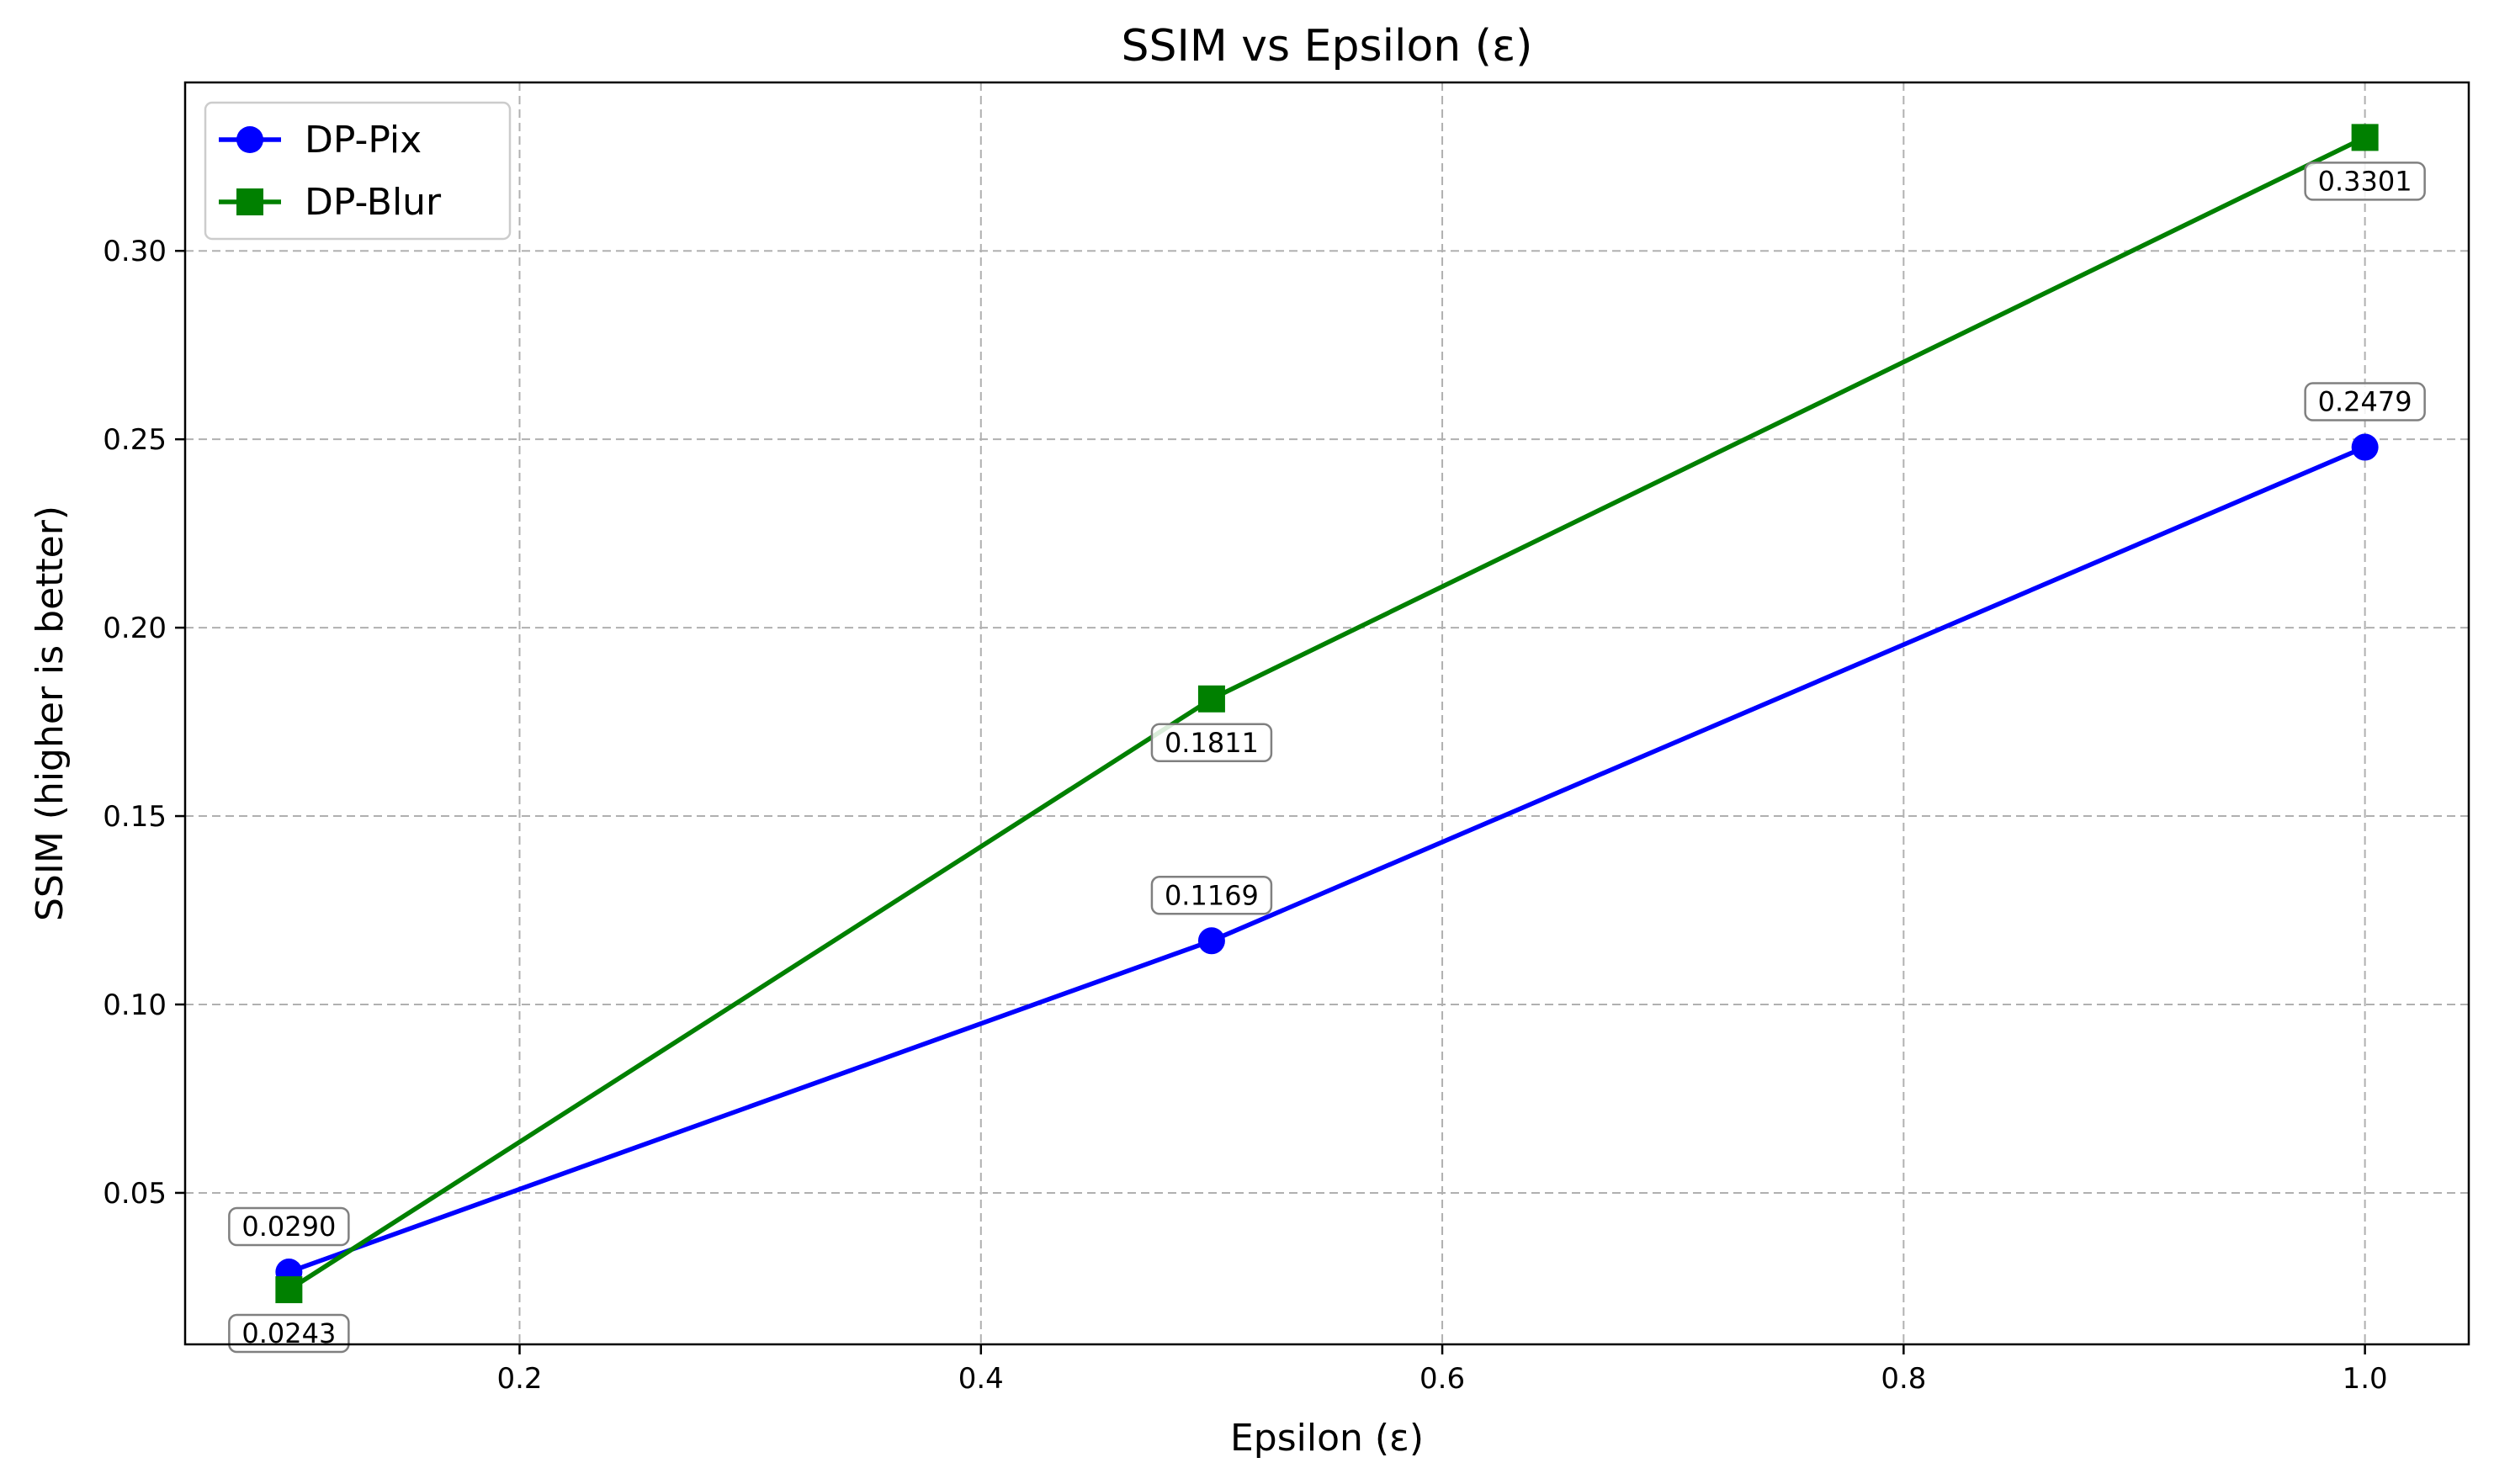 The height and width of the screenshot is (1484, 2494). I want to click on data-label-dp-blur: 0.1811, so click(1212, 743).